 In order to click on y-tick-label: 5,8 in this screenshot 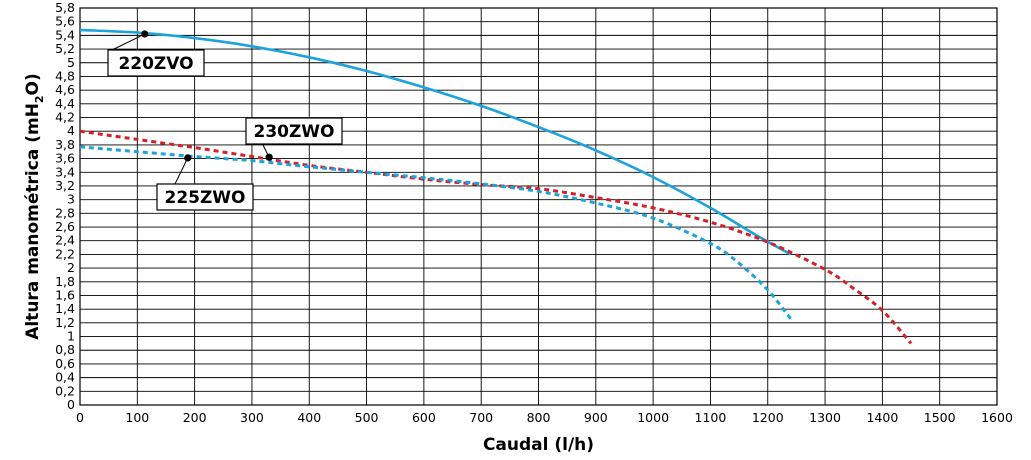, I will do `click(65, 7)`.